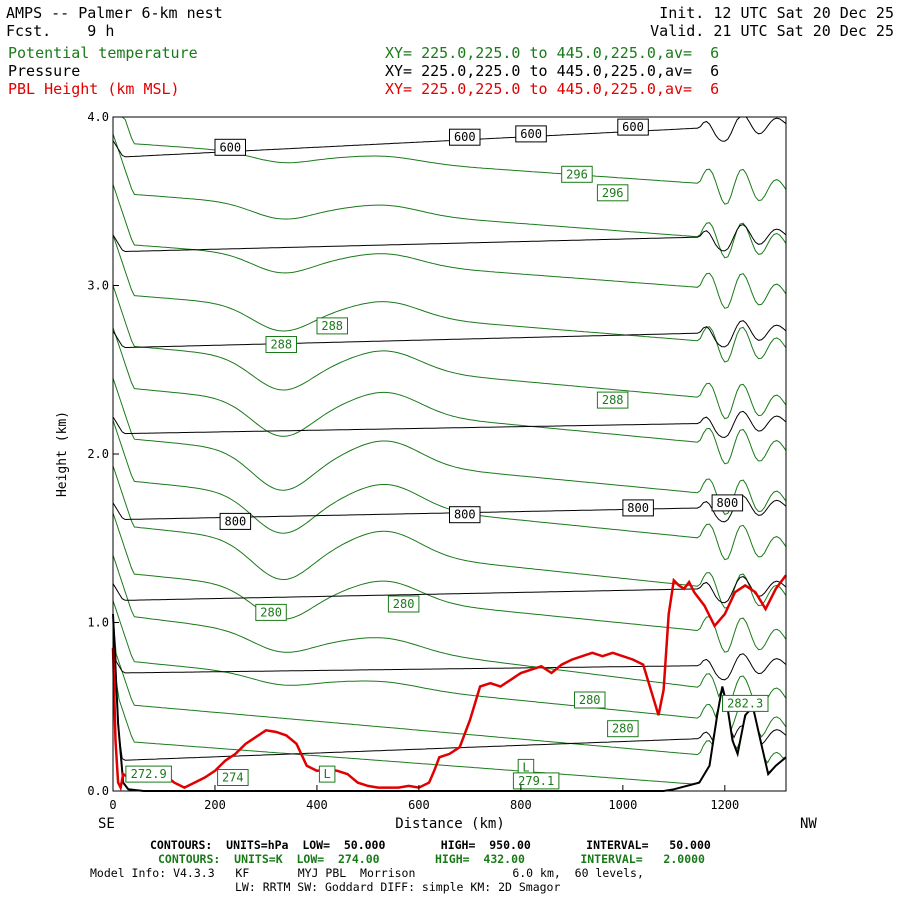 This screenshot has height=900, width=900. I want to click on contour-label: 272.9, so click(149, 774).